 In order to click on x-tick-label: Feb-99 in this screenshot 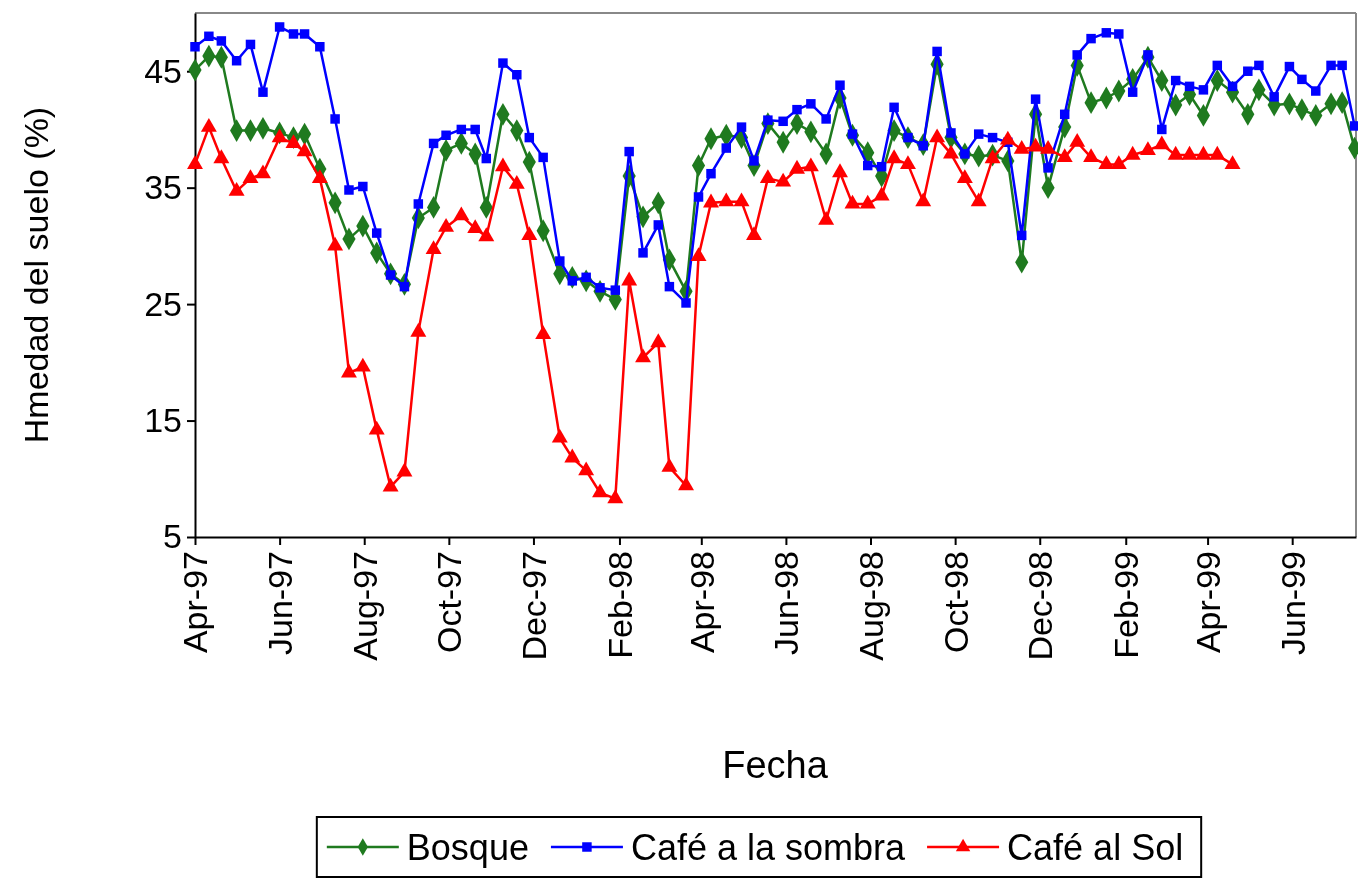, I will do `click(1126, 605)`.